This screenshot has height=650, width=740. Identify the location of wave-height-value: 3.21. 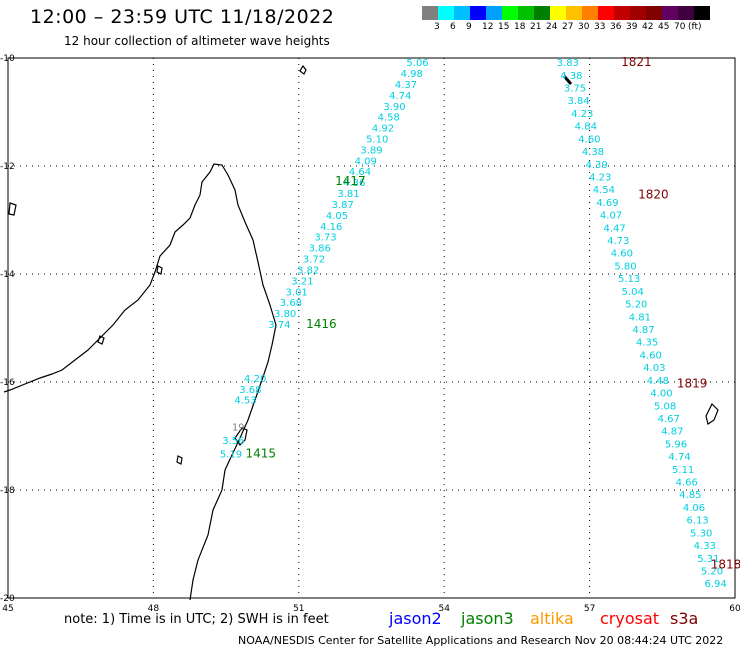
(302, 281).